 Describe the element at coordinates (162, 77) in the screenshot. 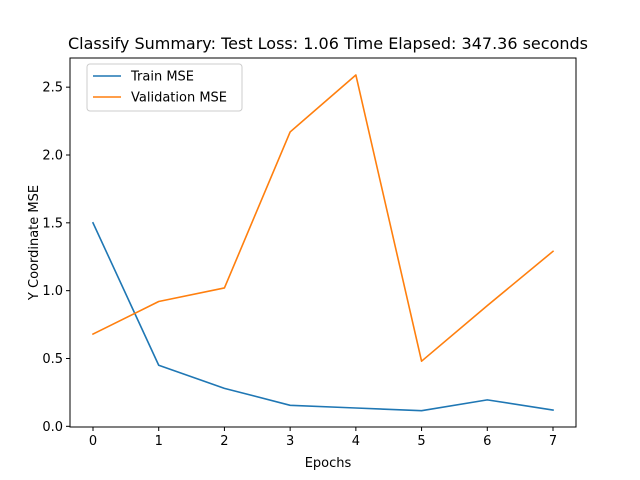

I see `legend-label-train-mse: Train MSE` at that location.